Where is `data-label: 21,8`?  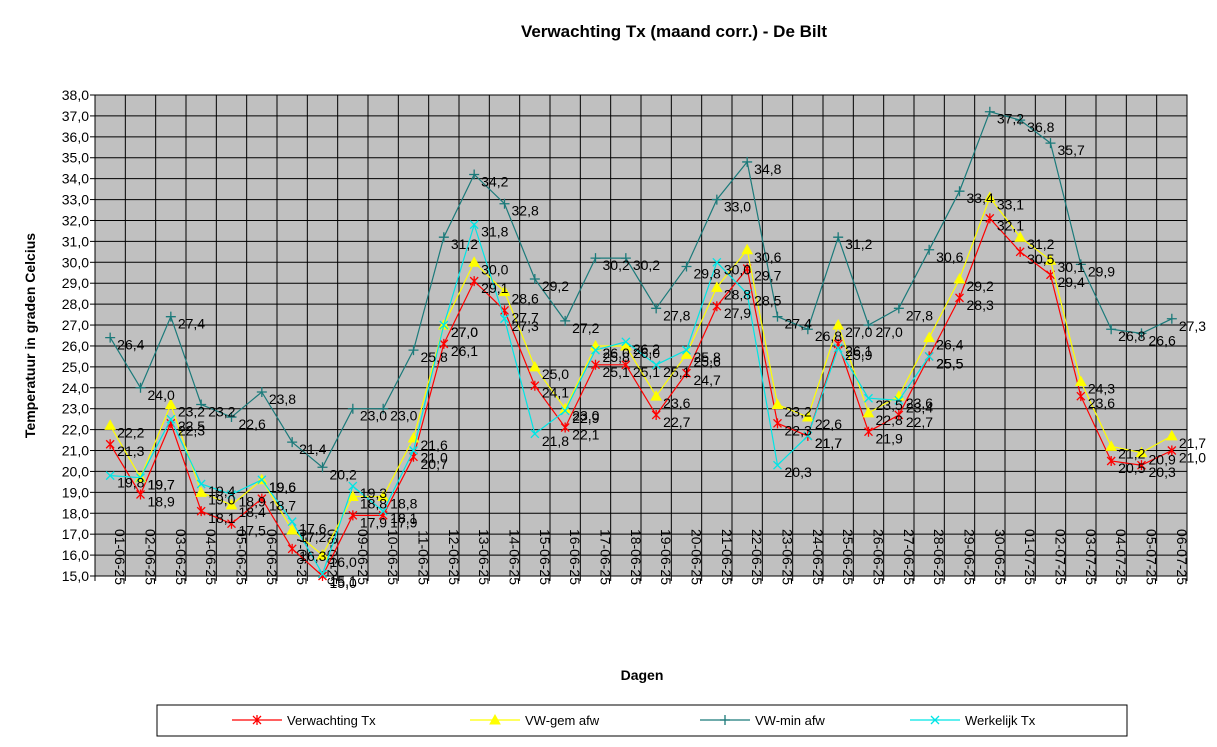
data-label: 21,8 is located at coordinates (555, 441).